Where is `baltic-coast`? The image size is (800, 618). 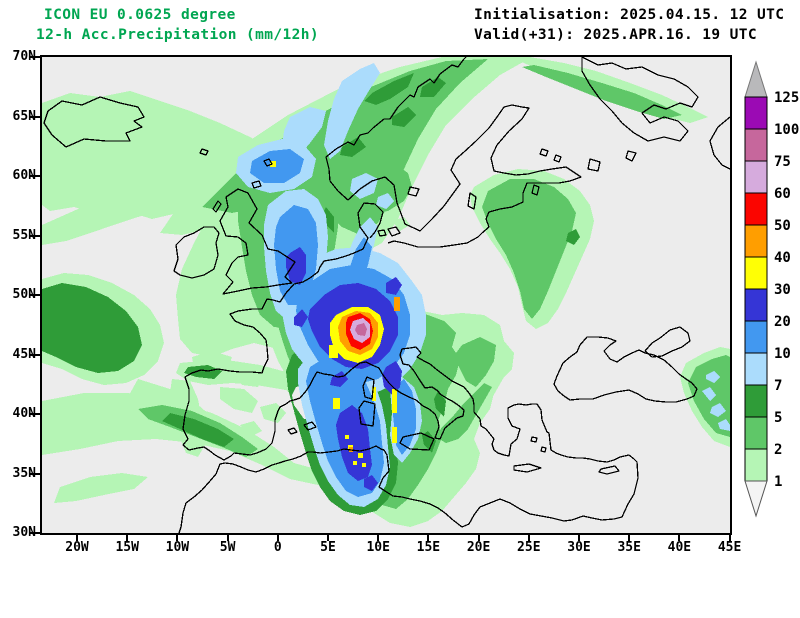 baltic-coast is located at coordinates (464, 176).